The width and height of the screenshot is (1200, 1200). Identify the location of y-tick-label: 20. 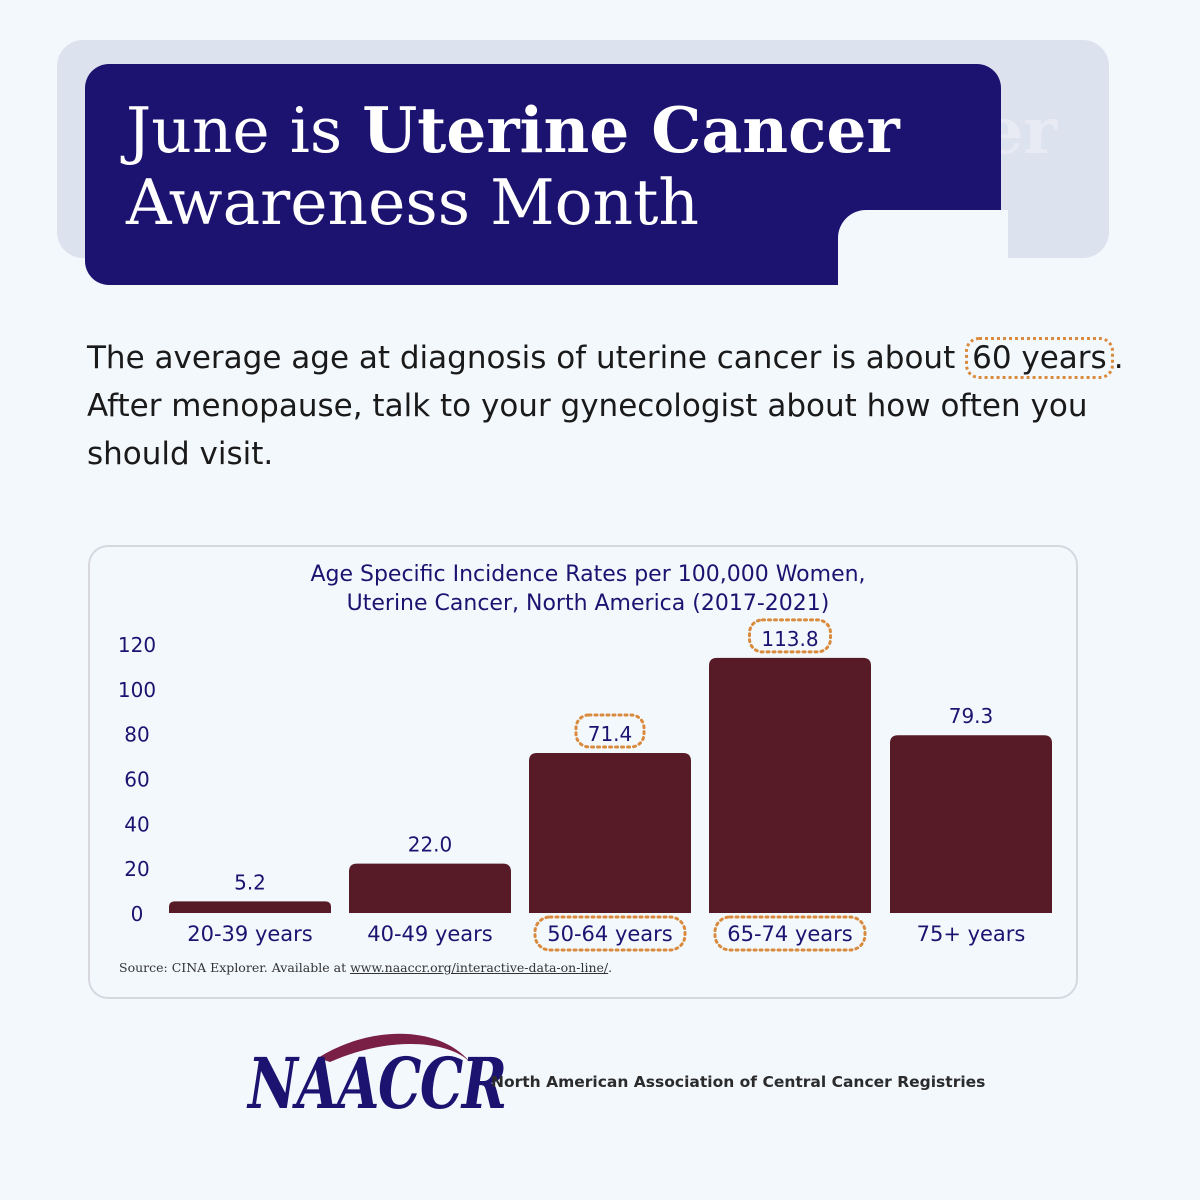
(136, 869).